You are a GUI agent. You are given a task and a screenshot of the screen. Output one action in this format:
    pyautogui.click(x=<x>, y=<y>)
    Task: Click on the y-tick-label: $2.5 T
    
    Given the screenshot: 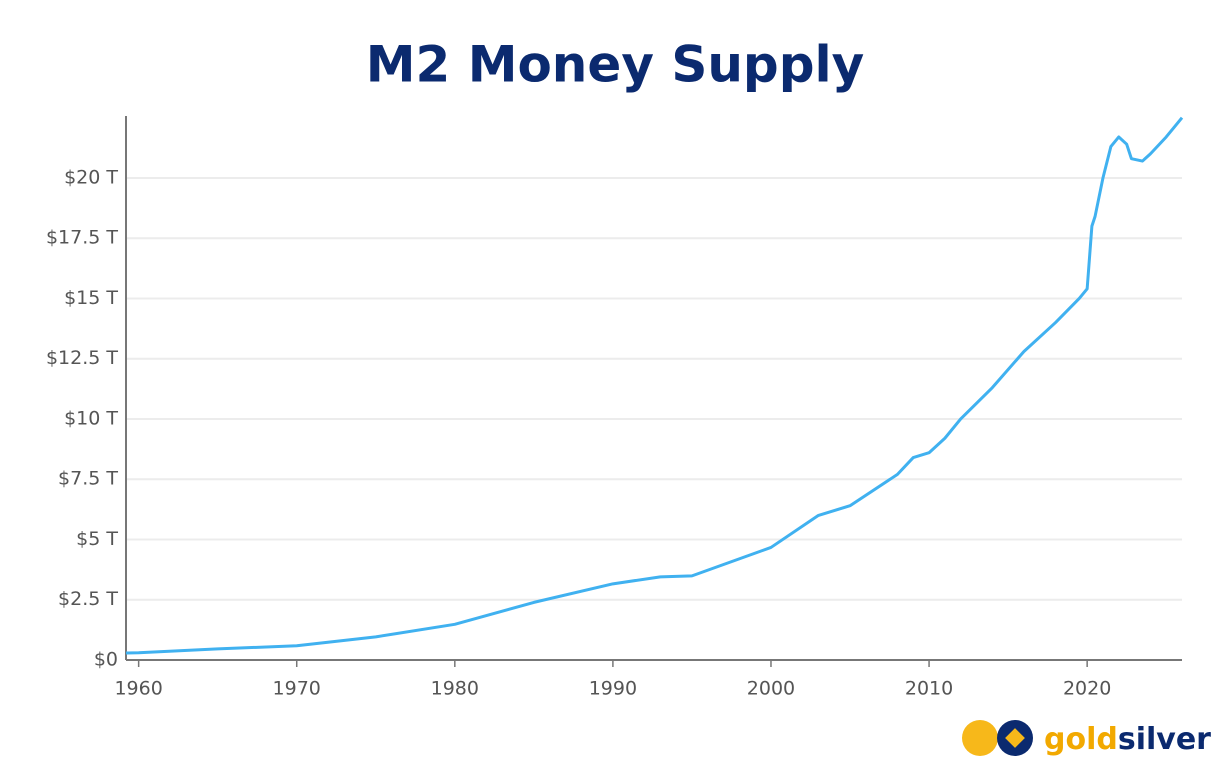 What is the action you would take?
    pyautogui.click(x=88, y=599)
    